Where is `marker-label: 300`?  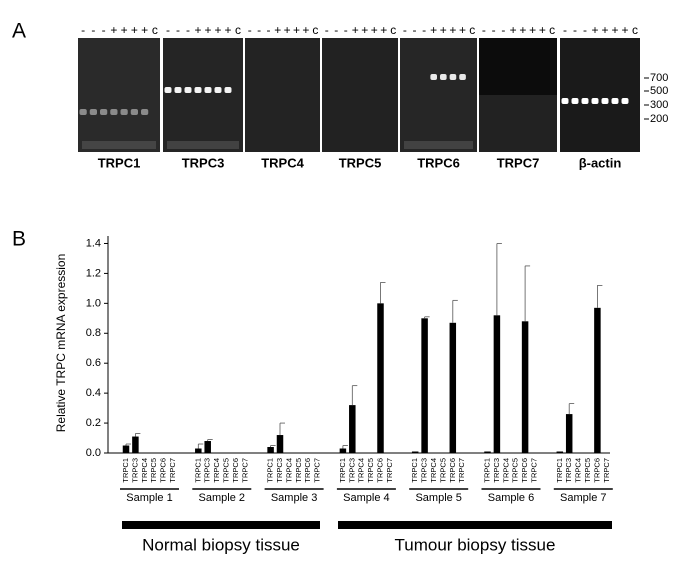 marker-label: 300 is located at coordinates (659, 105).